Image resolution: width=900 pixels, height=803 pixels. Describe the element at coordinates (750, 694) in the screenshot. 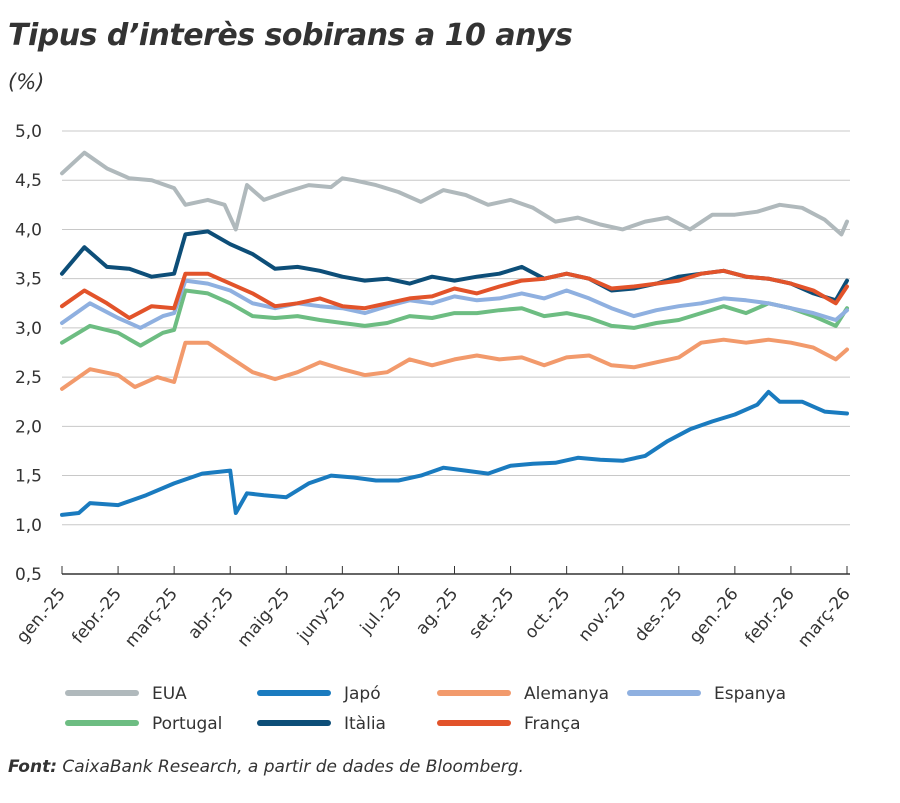

I see `legend-label: Espanya` at that location.